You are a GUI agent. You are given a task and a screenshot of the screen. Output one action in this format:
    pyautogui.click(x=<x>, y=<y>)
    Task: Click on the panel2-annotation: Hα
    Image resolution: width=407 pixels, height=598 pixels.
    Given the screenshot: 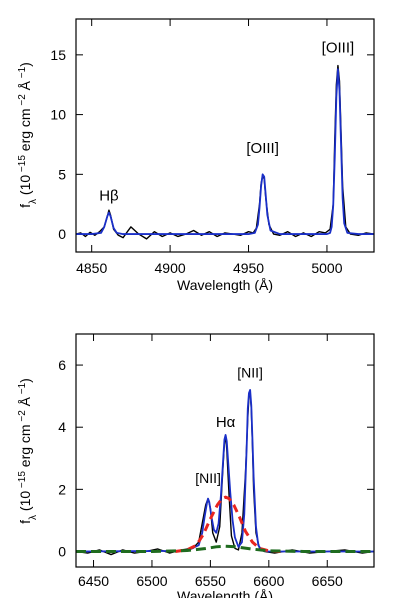 What is the action you would take?
    pyautogui.click(x=226, y=422)
    